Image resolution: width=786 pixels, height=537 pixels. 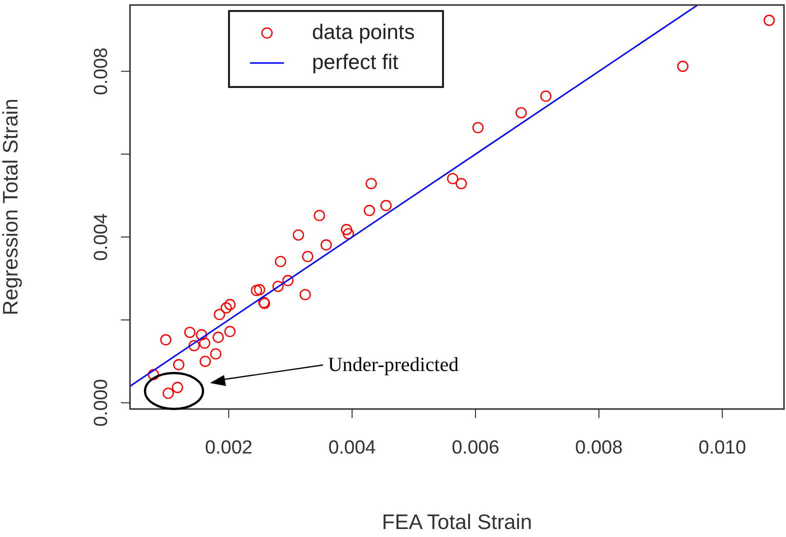 I want to click on y-tick-label: 0.004, so click(x=101, y=236).